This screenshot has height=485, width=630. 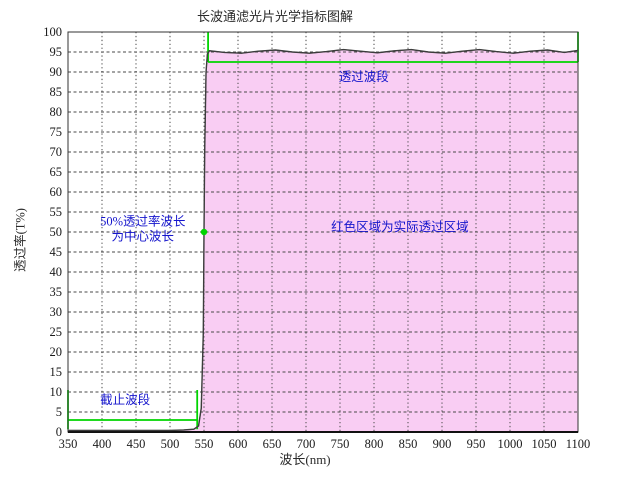 I want to click on x-axis-title: 波长(nm), so click(x=305, y=459).